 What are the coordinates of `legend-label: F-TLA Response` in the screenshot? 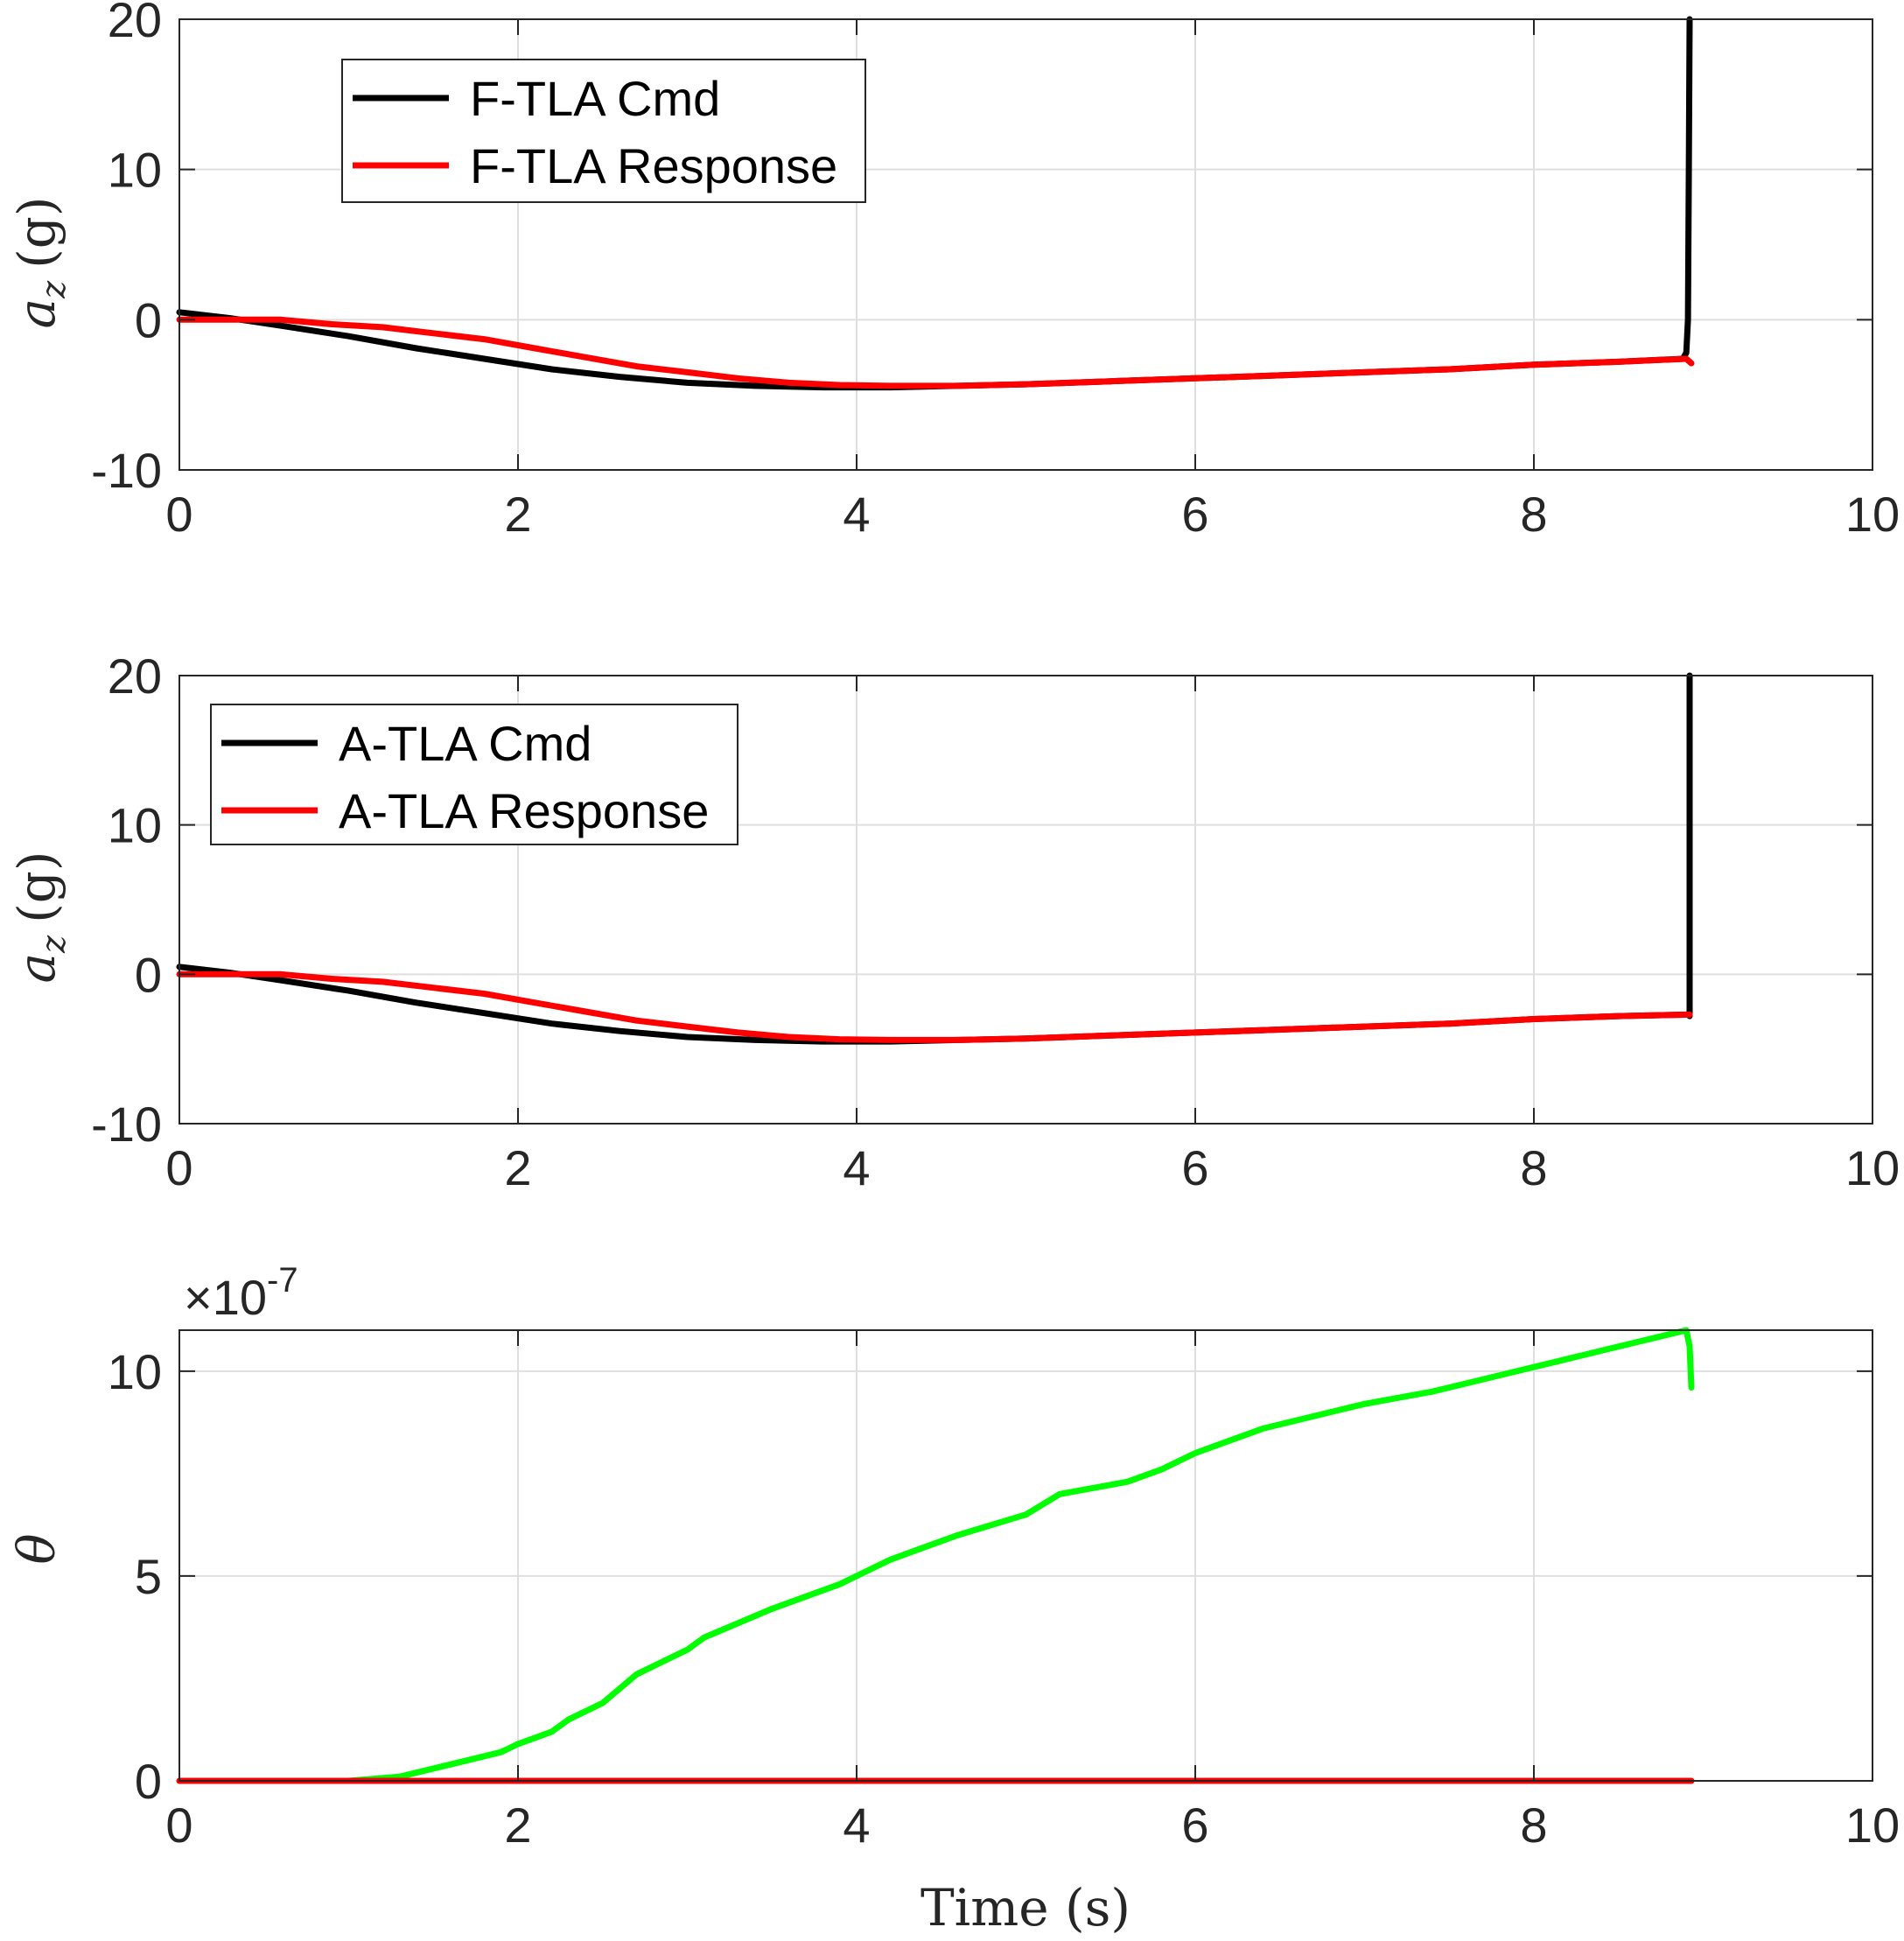 It's located at (653, 165).